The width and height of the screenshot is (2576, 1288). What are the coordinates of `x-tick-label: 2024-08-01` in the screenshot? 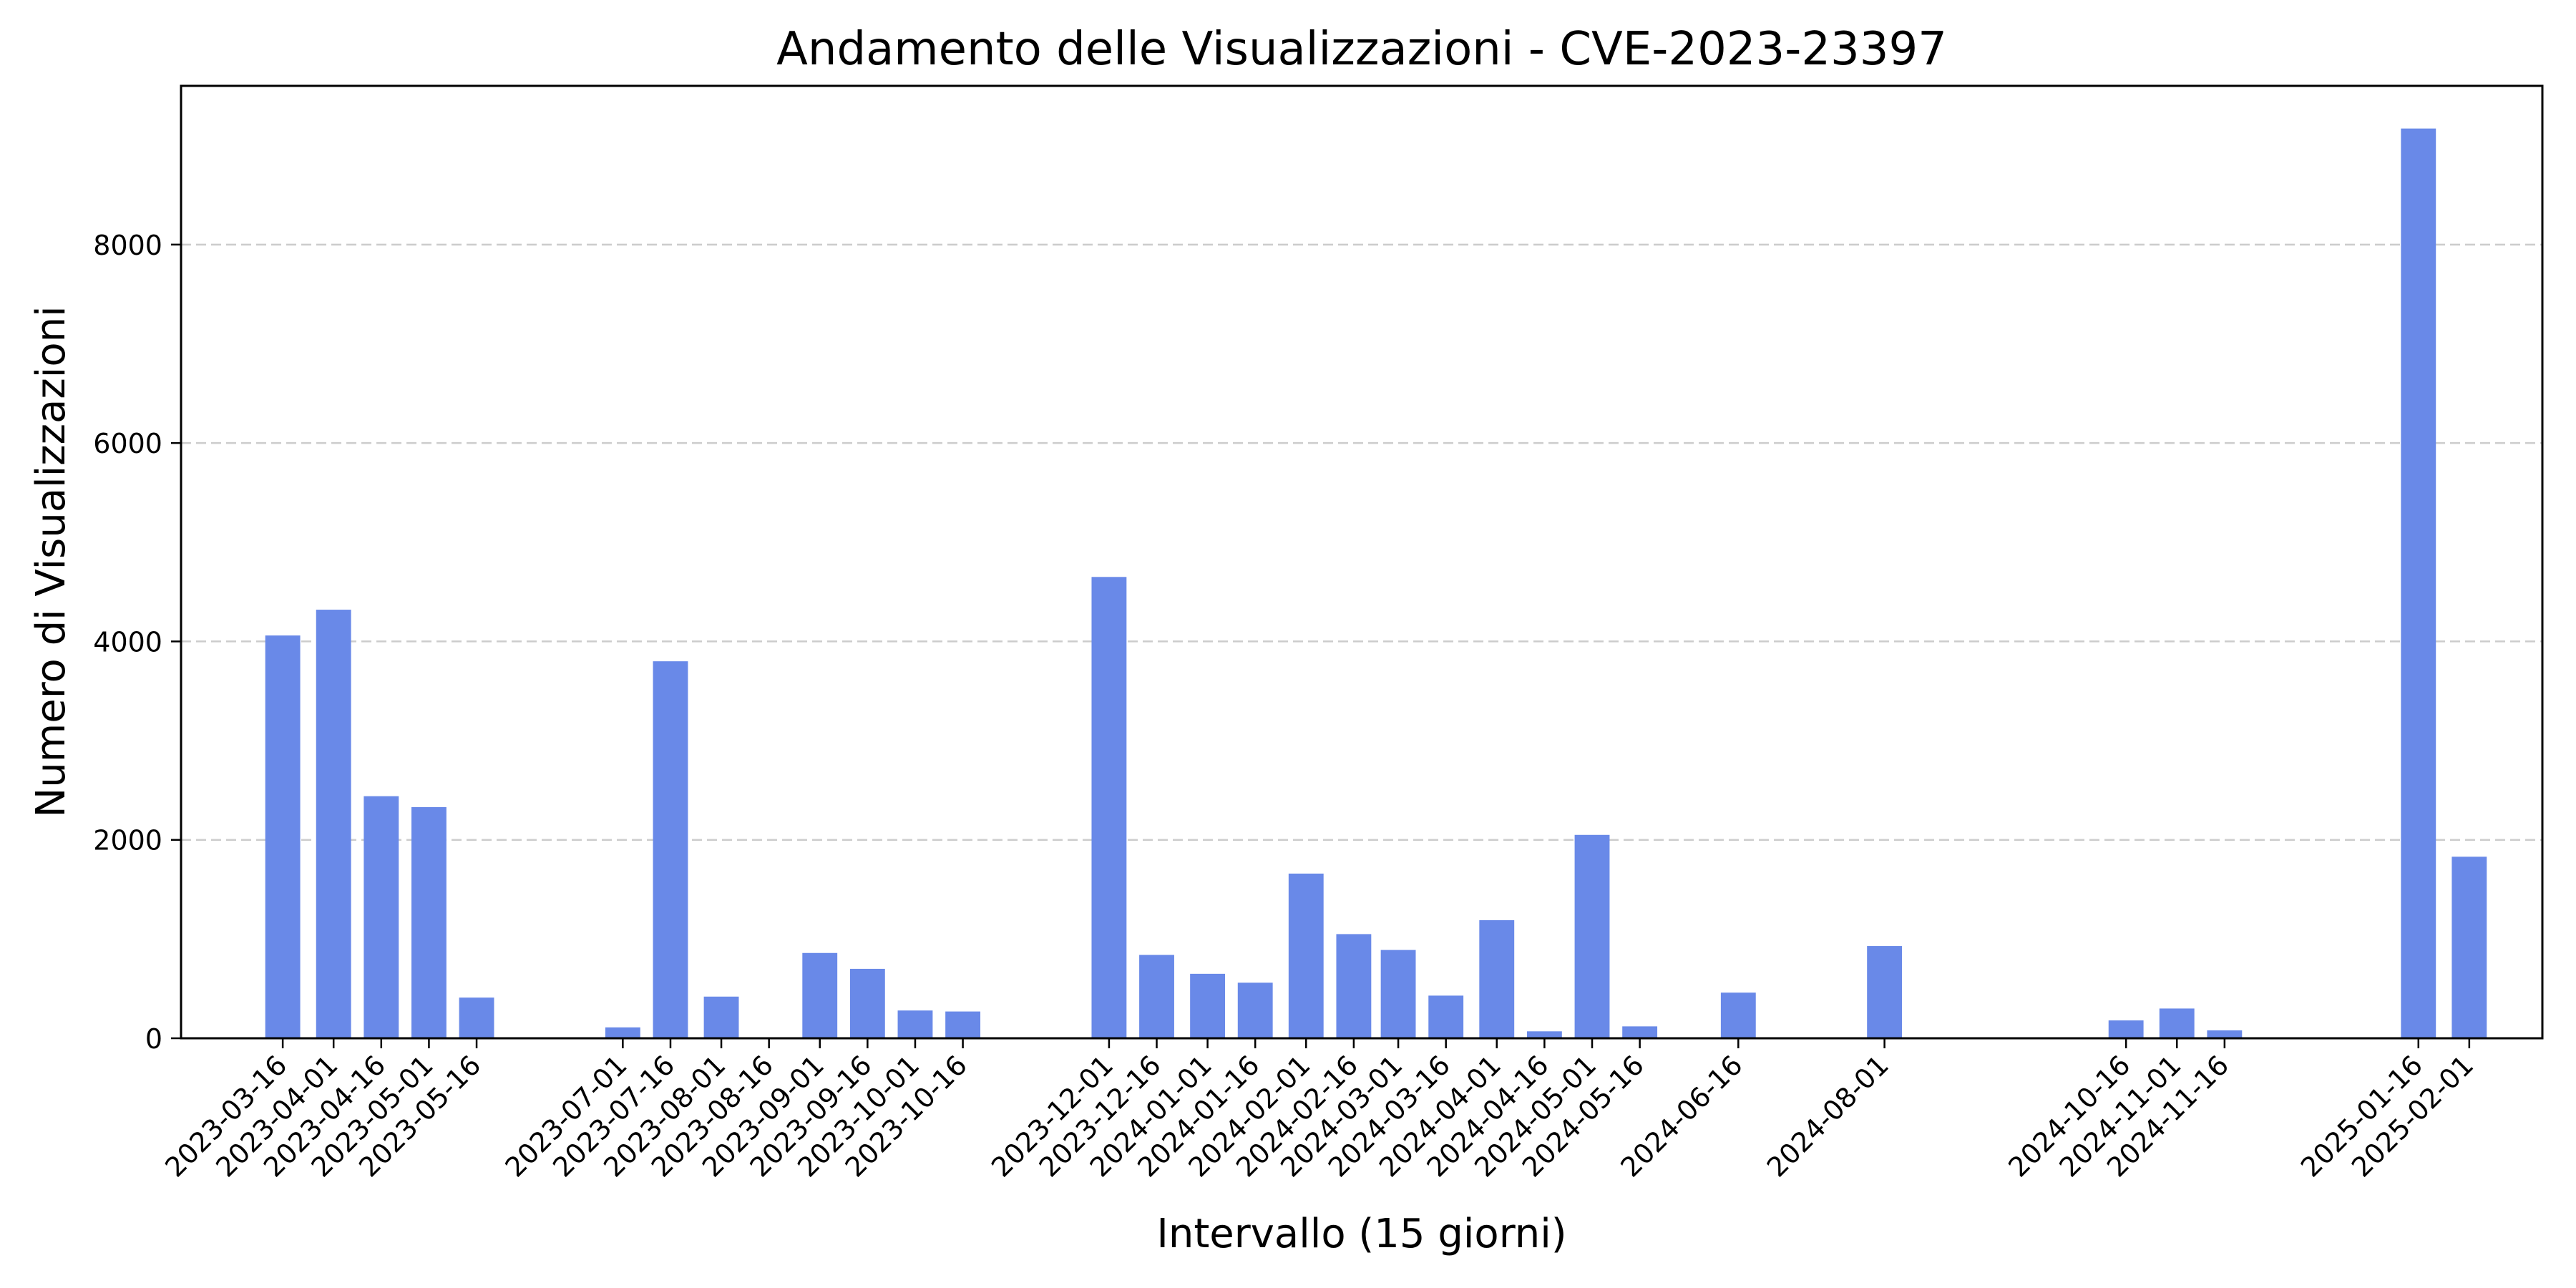 It's located at (1828, 1116).